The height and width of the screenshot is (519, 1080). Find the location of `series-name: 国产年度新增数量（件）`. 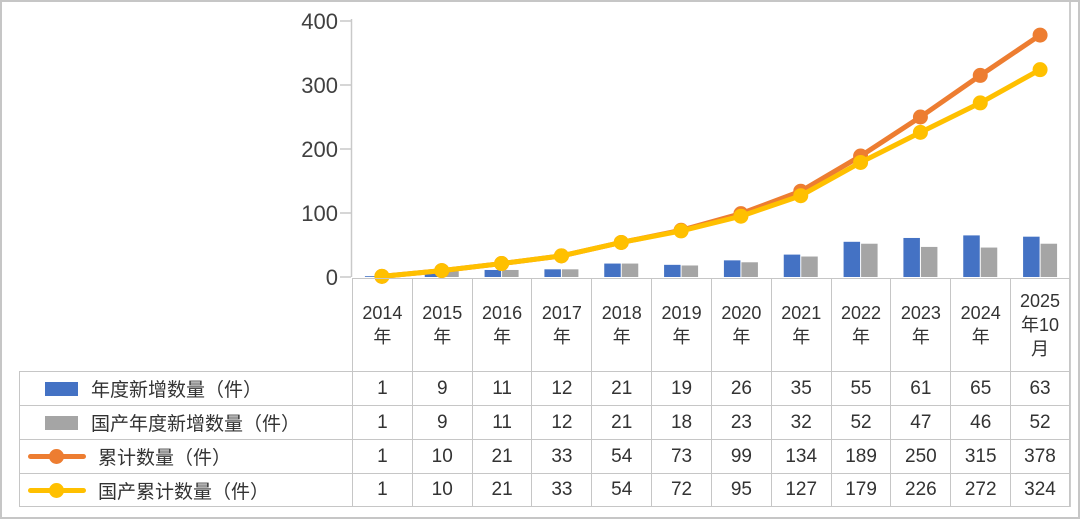

series-name: 国产年度新增数量（件） is located at coordinates (196, 424).